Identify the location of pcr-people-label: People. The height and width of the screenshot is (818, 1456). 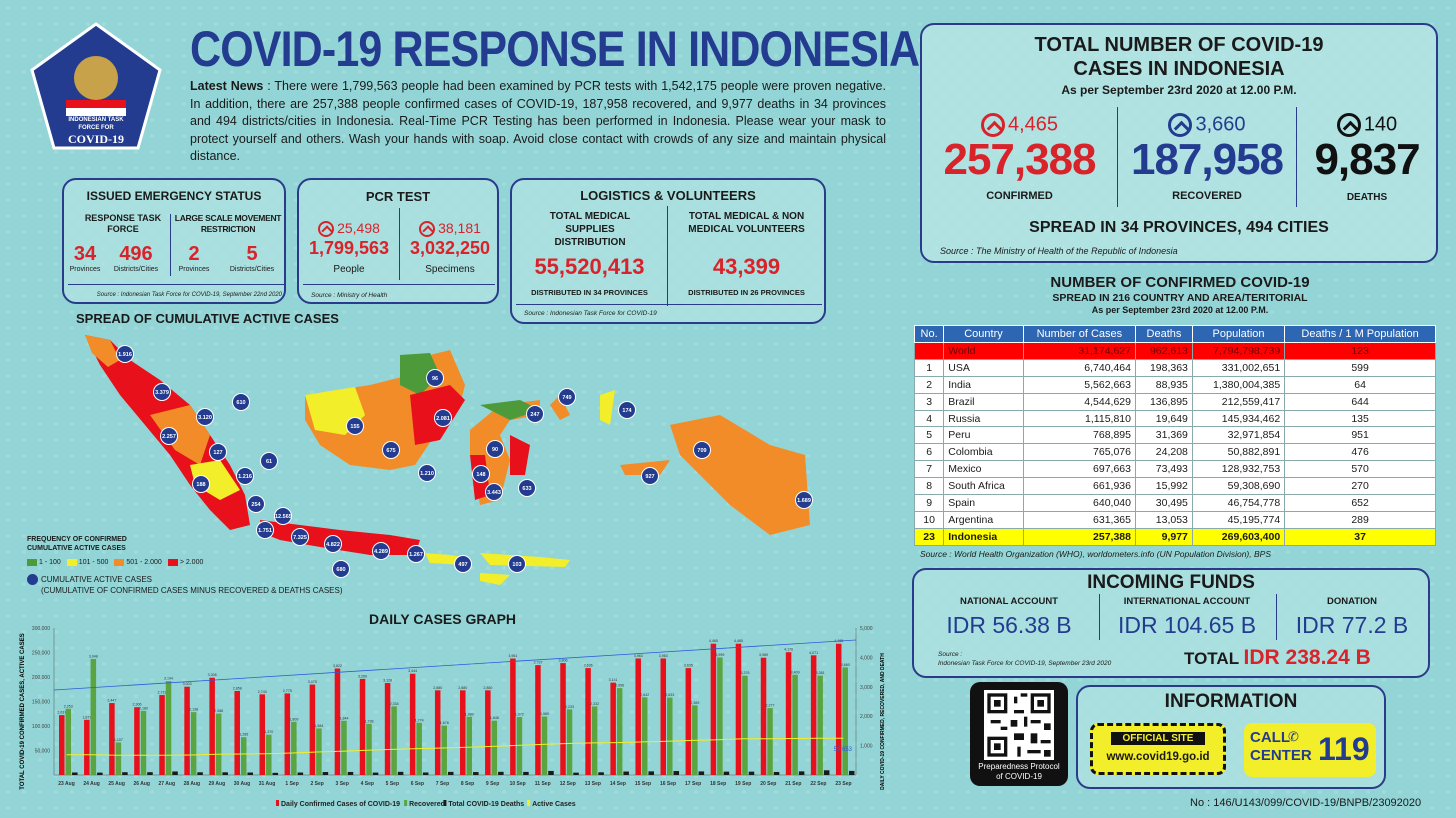
(349, 269).